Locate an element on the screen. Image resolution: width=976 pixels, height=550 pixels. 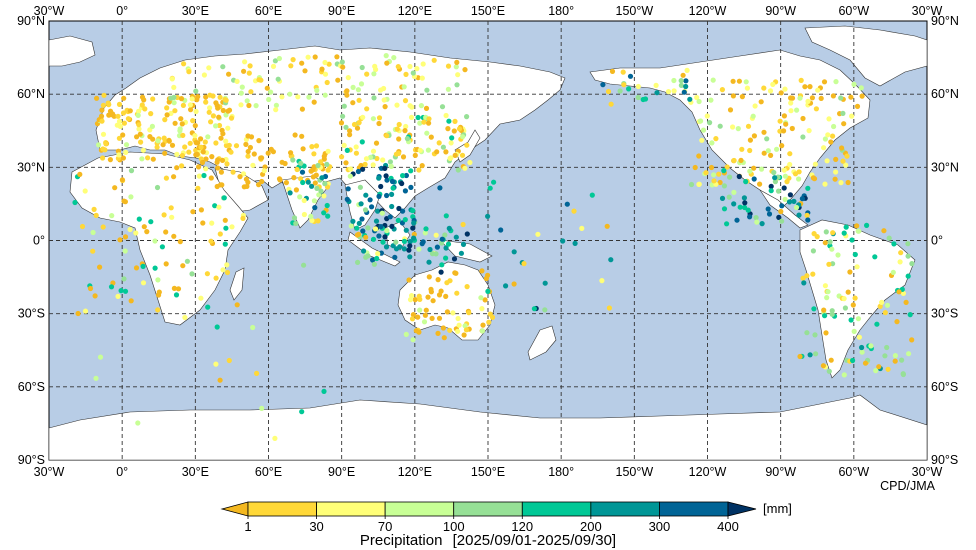
longitude-label-bottom: 120°W is located at coordinates (708, 472).